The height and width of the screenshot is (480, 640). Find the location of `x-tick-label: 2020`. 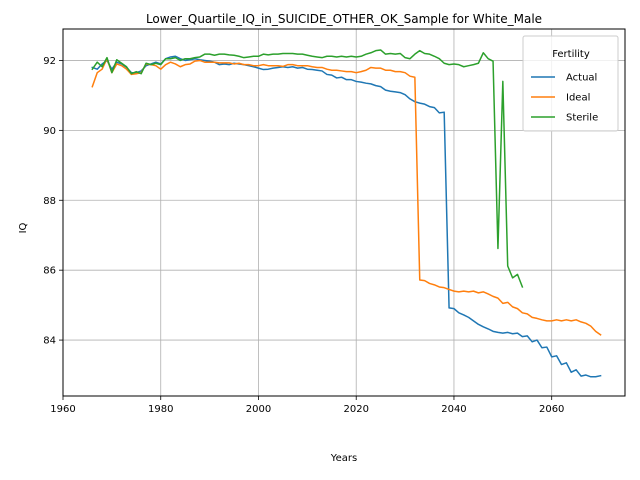

x-tick-label: 2020 is located at coordinates (355, 409).